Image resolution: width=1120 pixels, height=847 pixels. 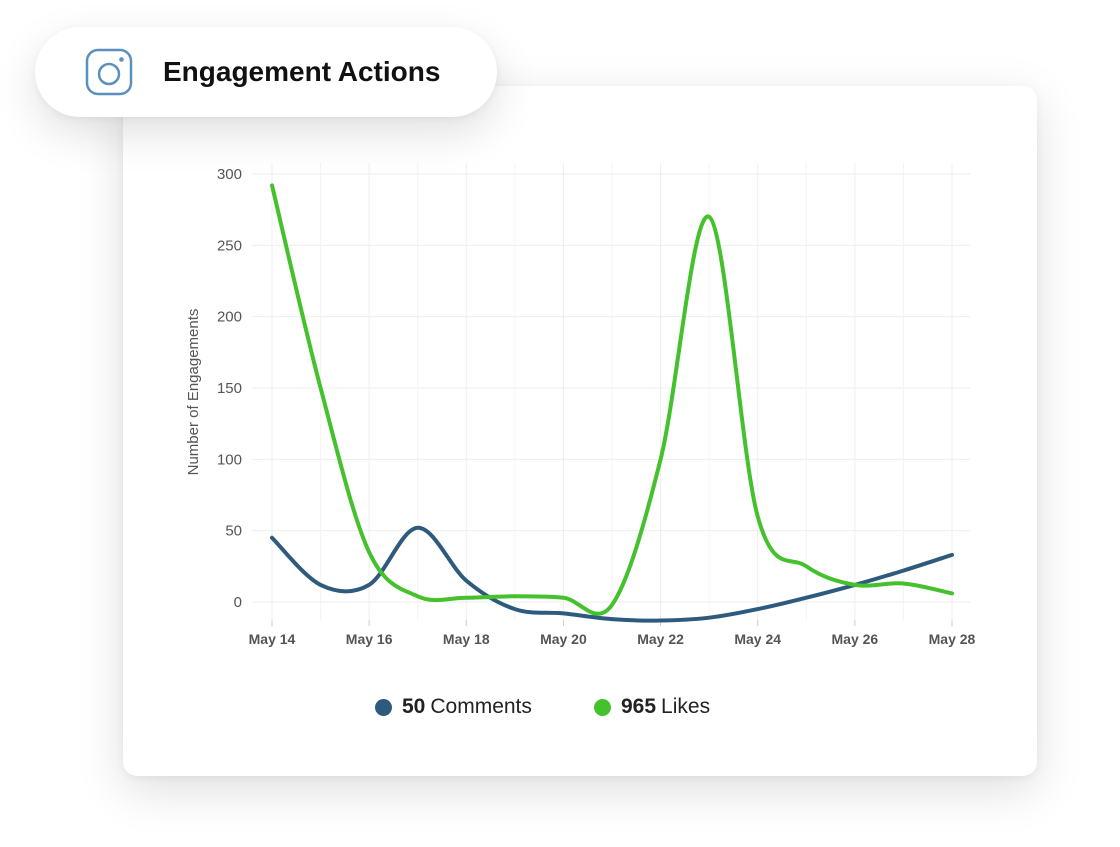 I want to click on y-tick-label: 300, so click(x=229, y=174).